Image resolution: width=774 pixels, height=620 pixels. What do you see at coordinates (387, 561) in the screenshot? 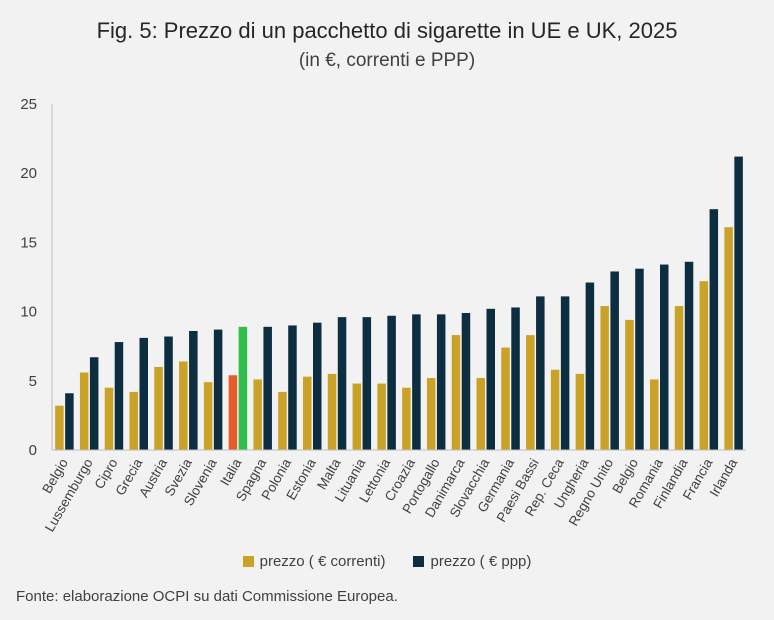
I see `legend: prezzo ( € correnti) prezzo ( € ppp)` at bounding box center [387, 561].